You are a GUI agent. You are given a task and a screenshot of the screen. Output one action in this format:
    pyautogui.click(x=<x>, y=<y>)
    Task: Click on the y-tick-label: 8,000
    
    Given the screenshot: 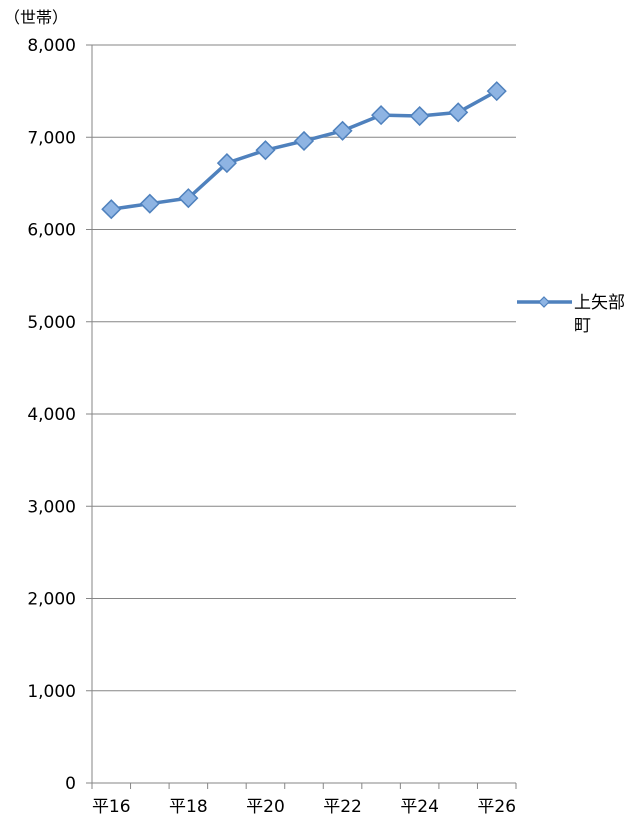 What is the action you would take?
    pyautogui.click(x=51, y=46)
    